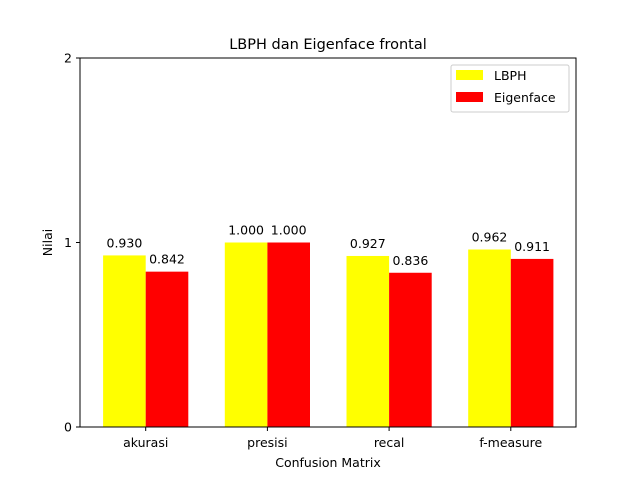 This screenshot has width=640, height=480. Describe the element at coordinates (68, 58) in the screenshot. I see `y-tick-label-2: 2` at that location.